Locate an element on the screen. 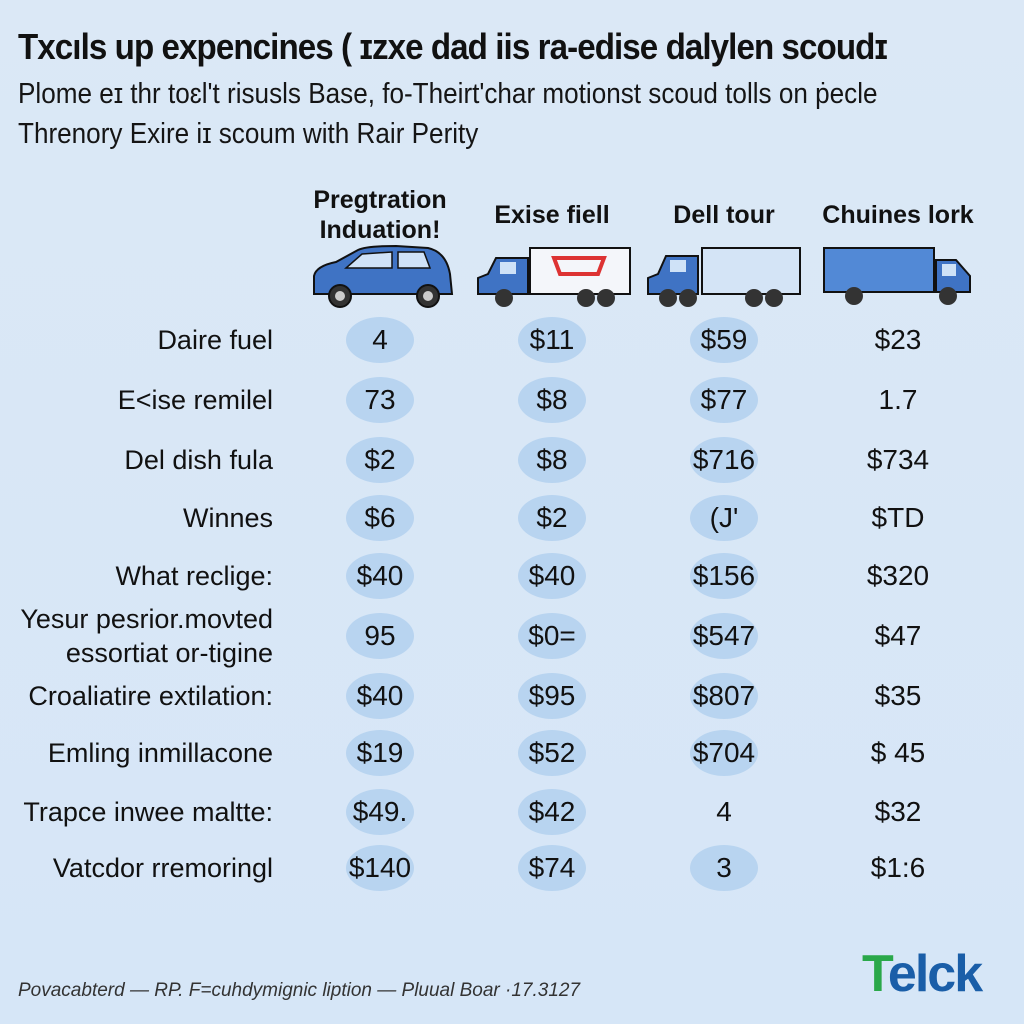 The image size is (1024, 1024). table-cell: $716 is located at coordinates (724, 460).